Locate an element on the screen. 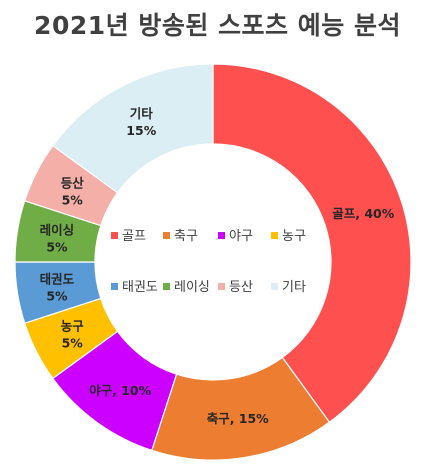 Image resolution: width=435 pixels, height=468 pixels. legend-label-태권도: 태권도 is located at coordinates (140, 287).